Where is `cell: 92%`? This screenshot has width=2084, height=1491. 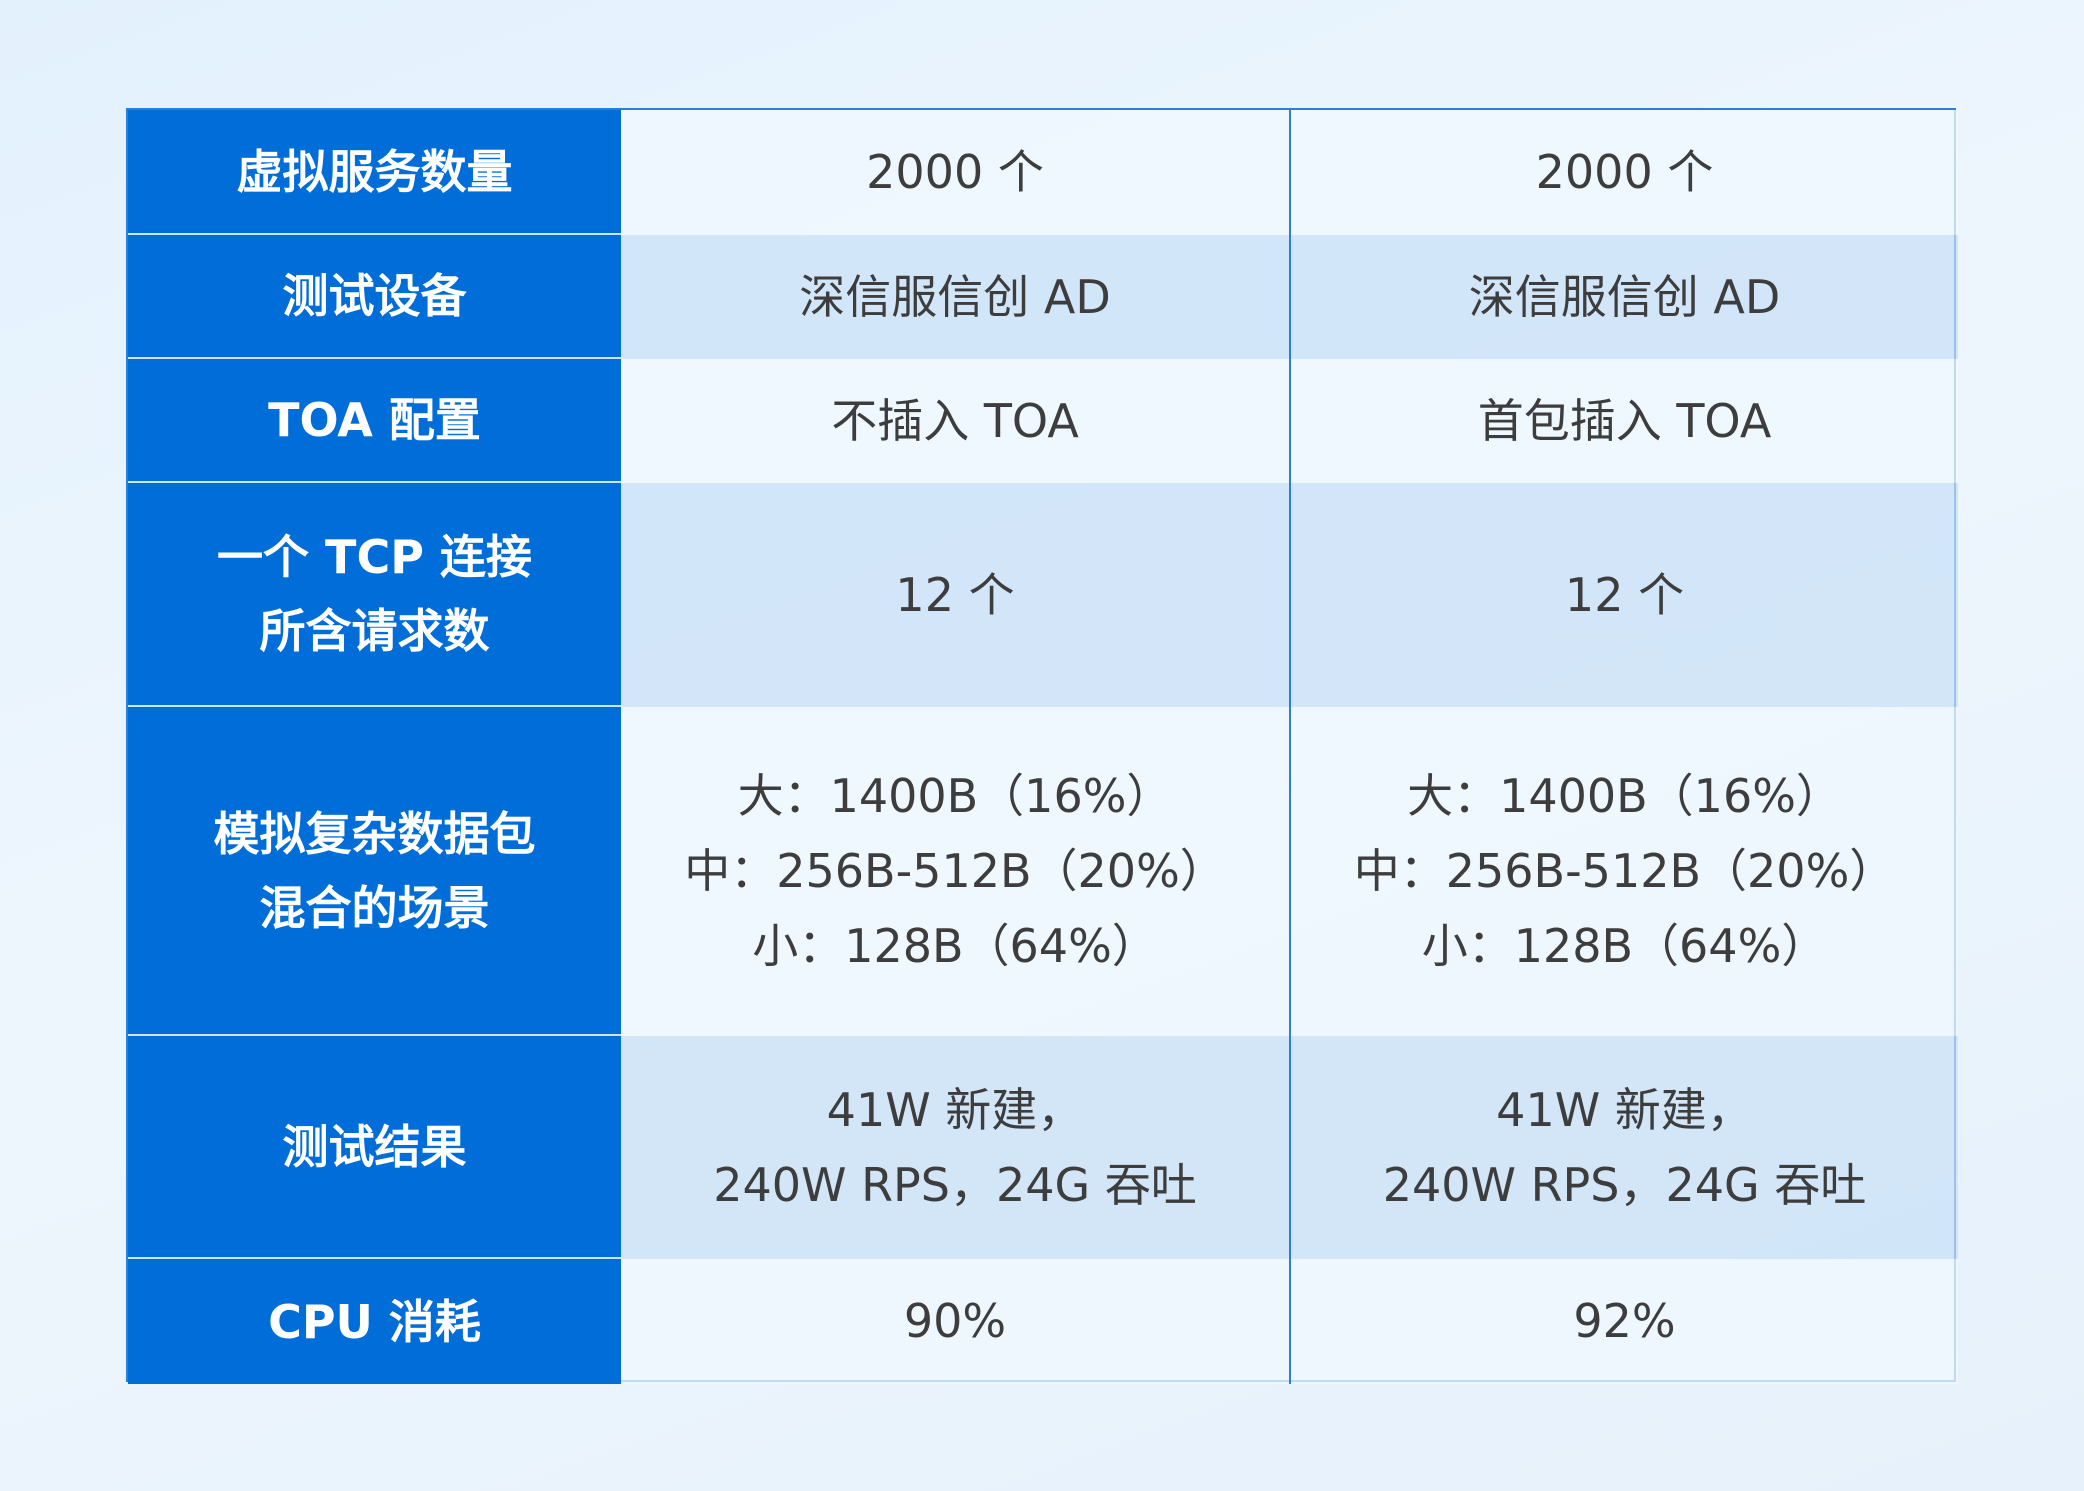
cell: 92% is located at coordinates (1623, 1321).